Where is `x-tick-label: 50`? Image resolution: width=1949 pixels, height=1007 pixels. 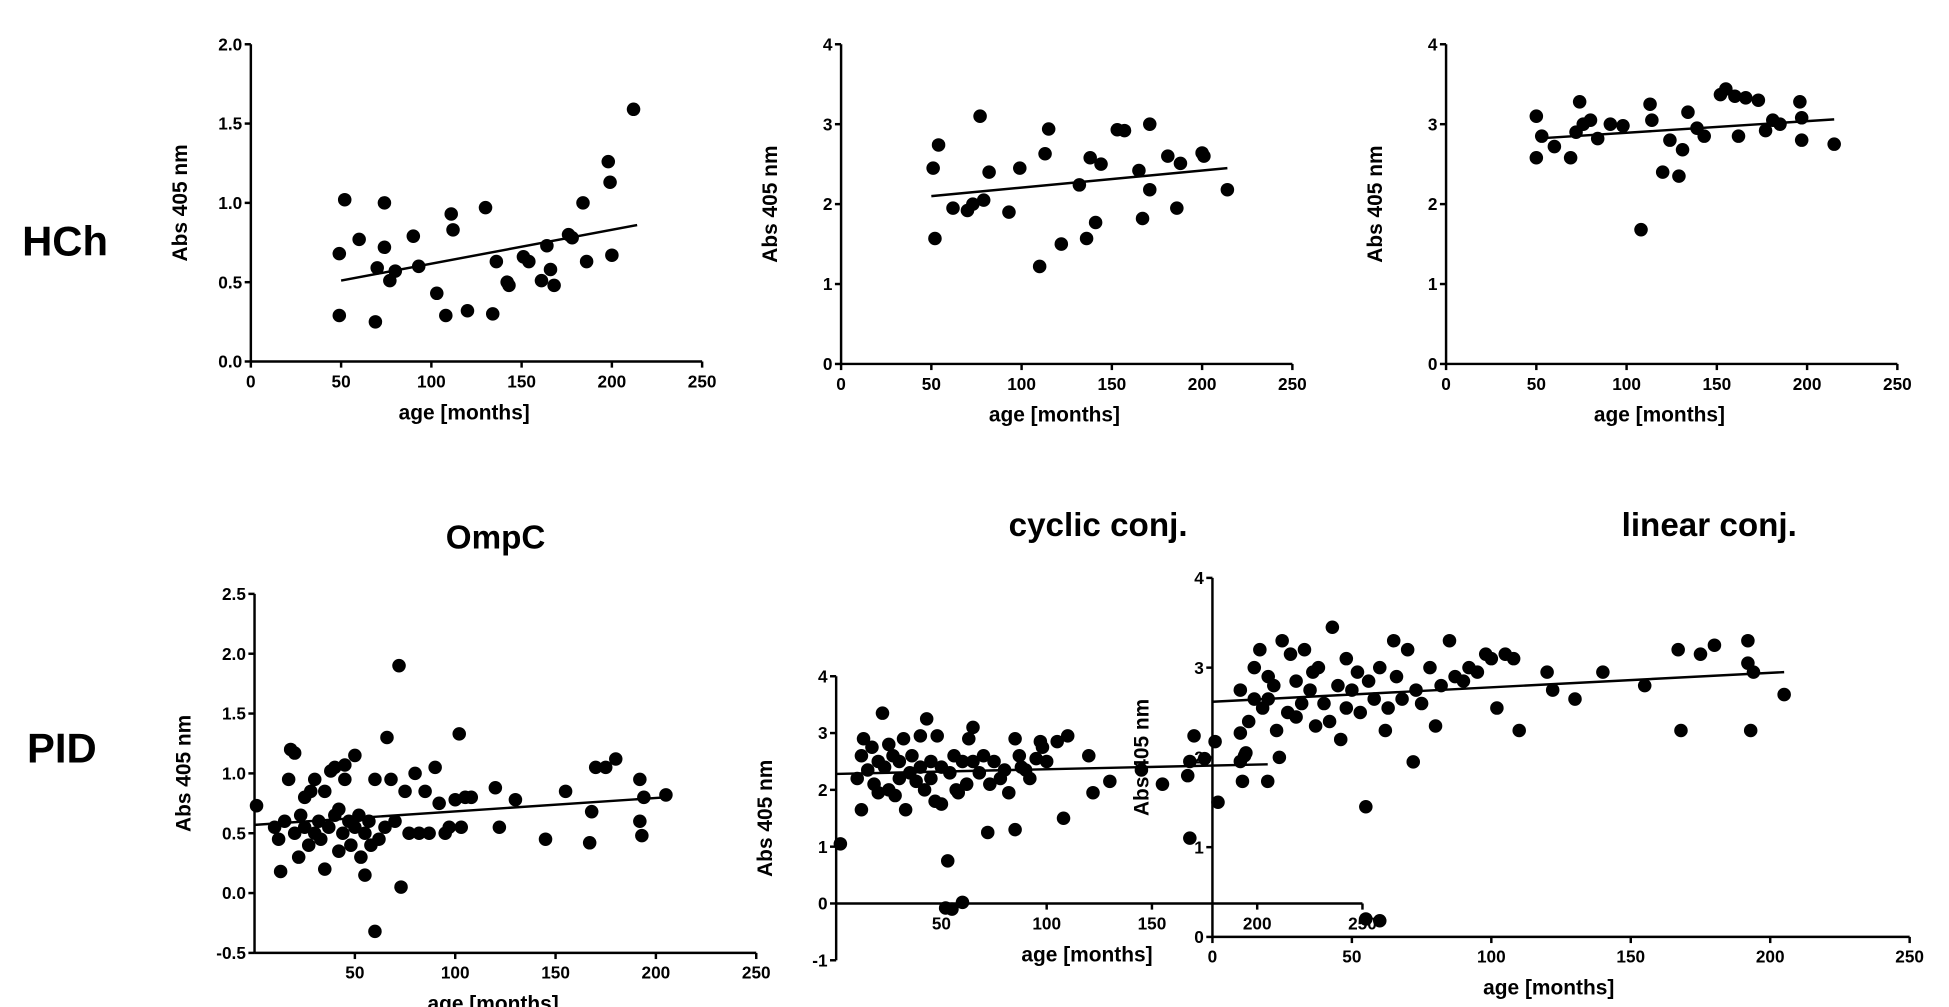
x-tick-label: 50 is located at coordinates (941, 923).